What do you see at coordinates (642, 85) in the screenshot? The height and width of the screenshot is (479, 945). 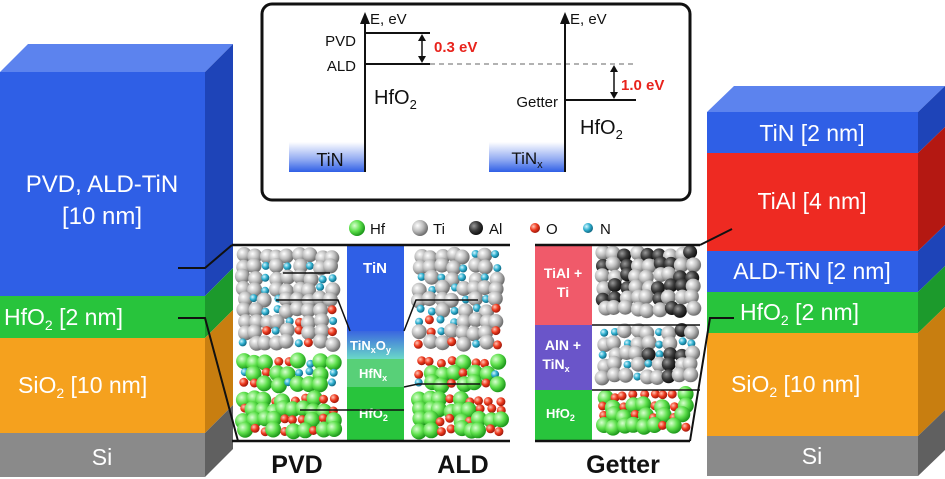 I see `right-offset-value: 1.0 eV` at bounding box center [642, 85].